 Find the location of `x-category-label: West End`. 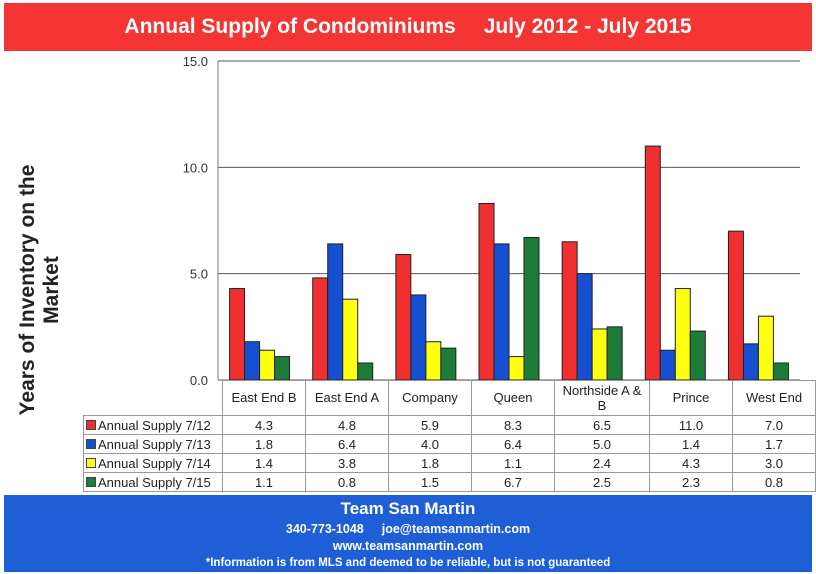

x-category-label: West End is located at coordinates (774, 398).